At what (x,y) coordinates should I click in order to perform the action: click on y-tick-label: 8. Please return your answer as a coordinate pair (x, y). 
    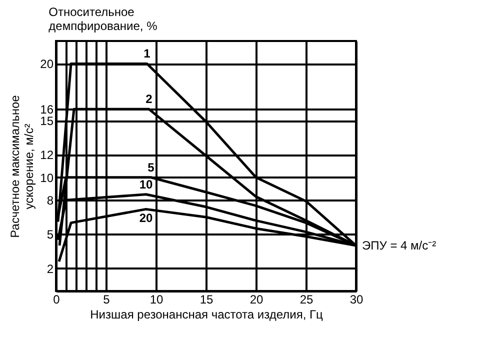
    Looking at the image, I should click on (50, 201).